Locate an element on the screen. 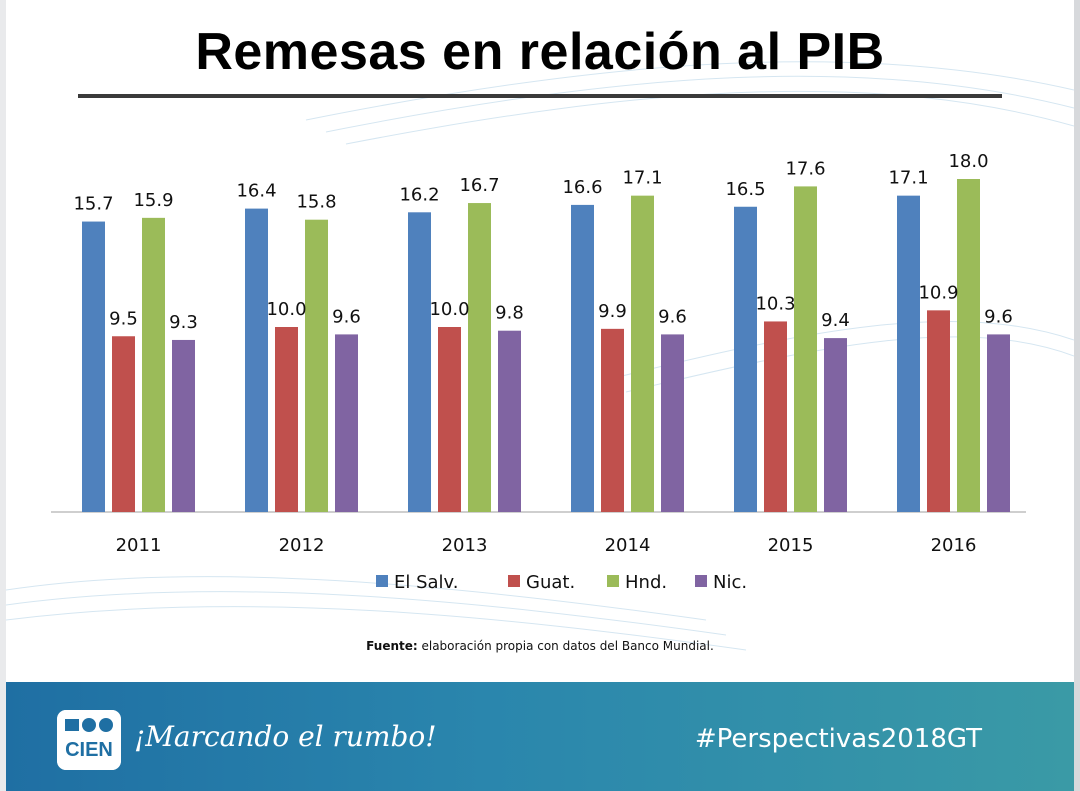 The width and height of the screenshot is (1080, 791). bar-nic-2011 is located at coordinates (183, 425).